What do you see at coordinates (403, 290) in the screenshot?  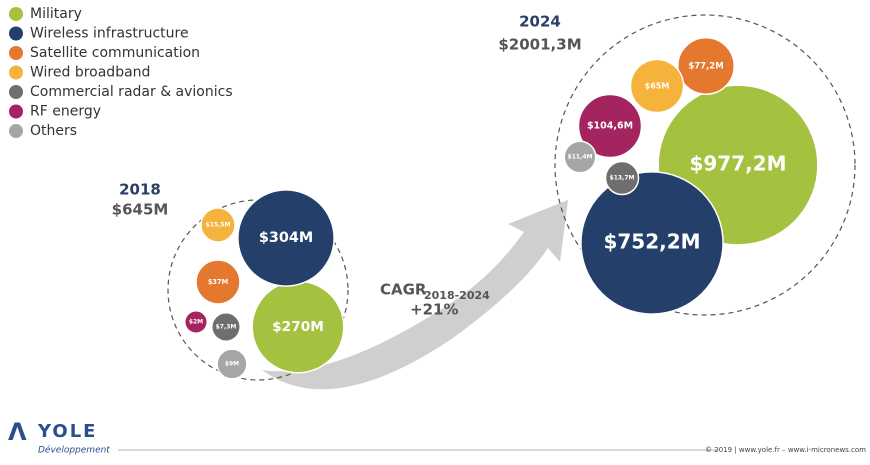 I see `cagr-label: CAGR` at bounding box center [403, 290].